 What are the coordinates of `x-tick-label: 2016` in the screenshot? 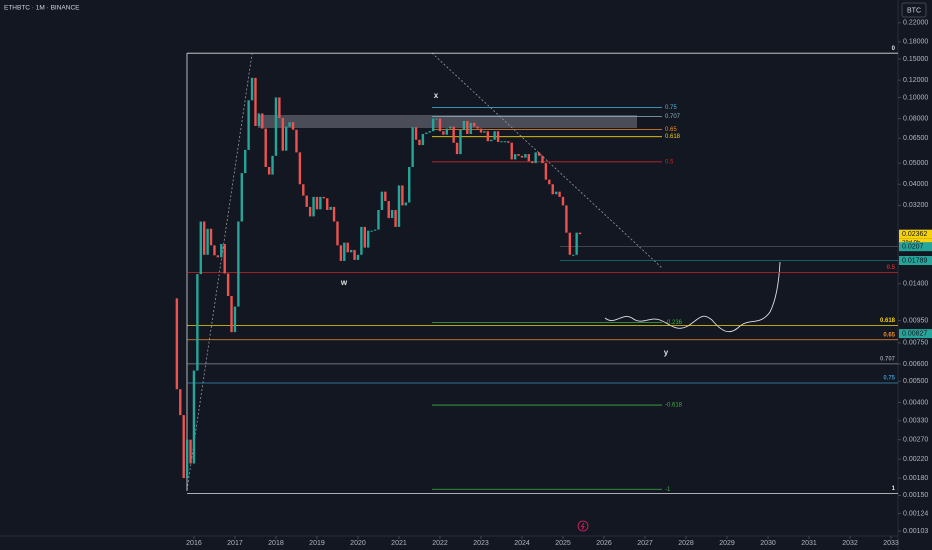 It's located at (194, 543).